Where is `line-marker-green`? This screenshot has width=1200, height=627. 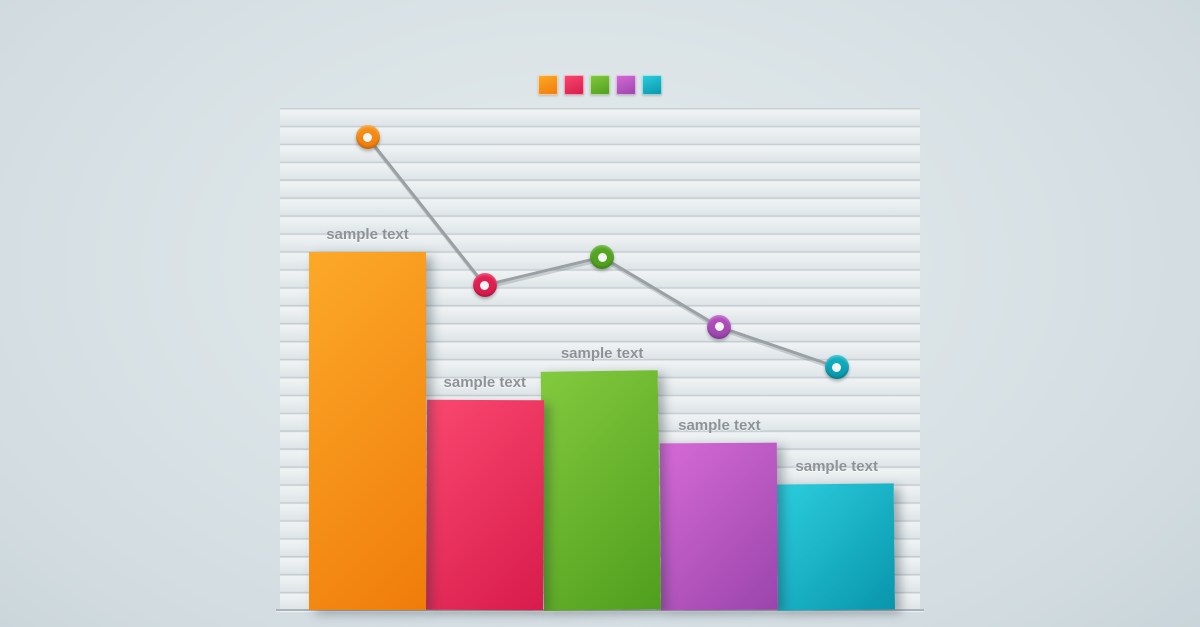 line-marker-green is located at coordinates (602, 257).